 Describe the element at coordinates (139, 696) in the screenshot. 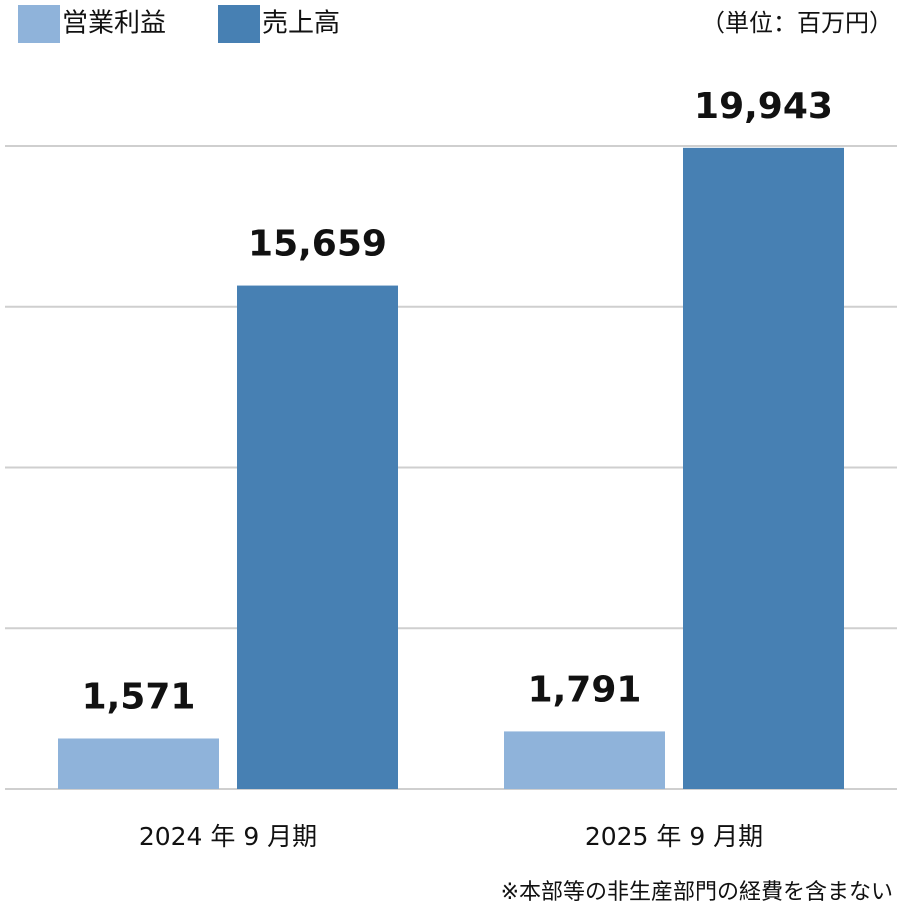

I see `value-label: 1,571` at that location.